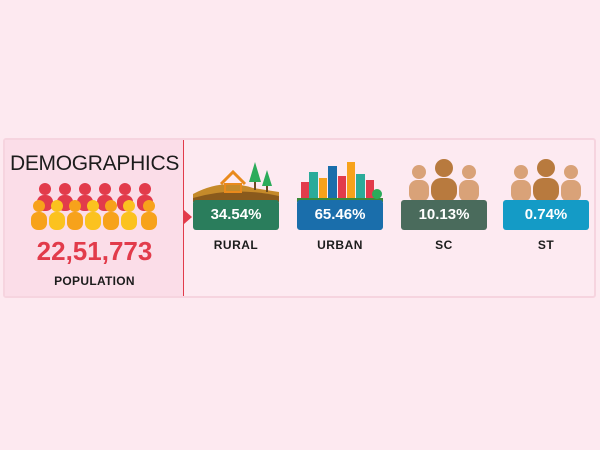 The image size is (600, 450). Describe the element at coordinates (340, 182) in the screenshot. I see `city-skyline-icon` at that location.